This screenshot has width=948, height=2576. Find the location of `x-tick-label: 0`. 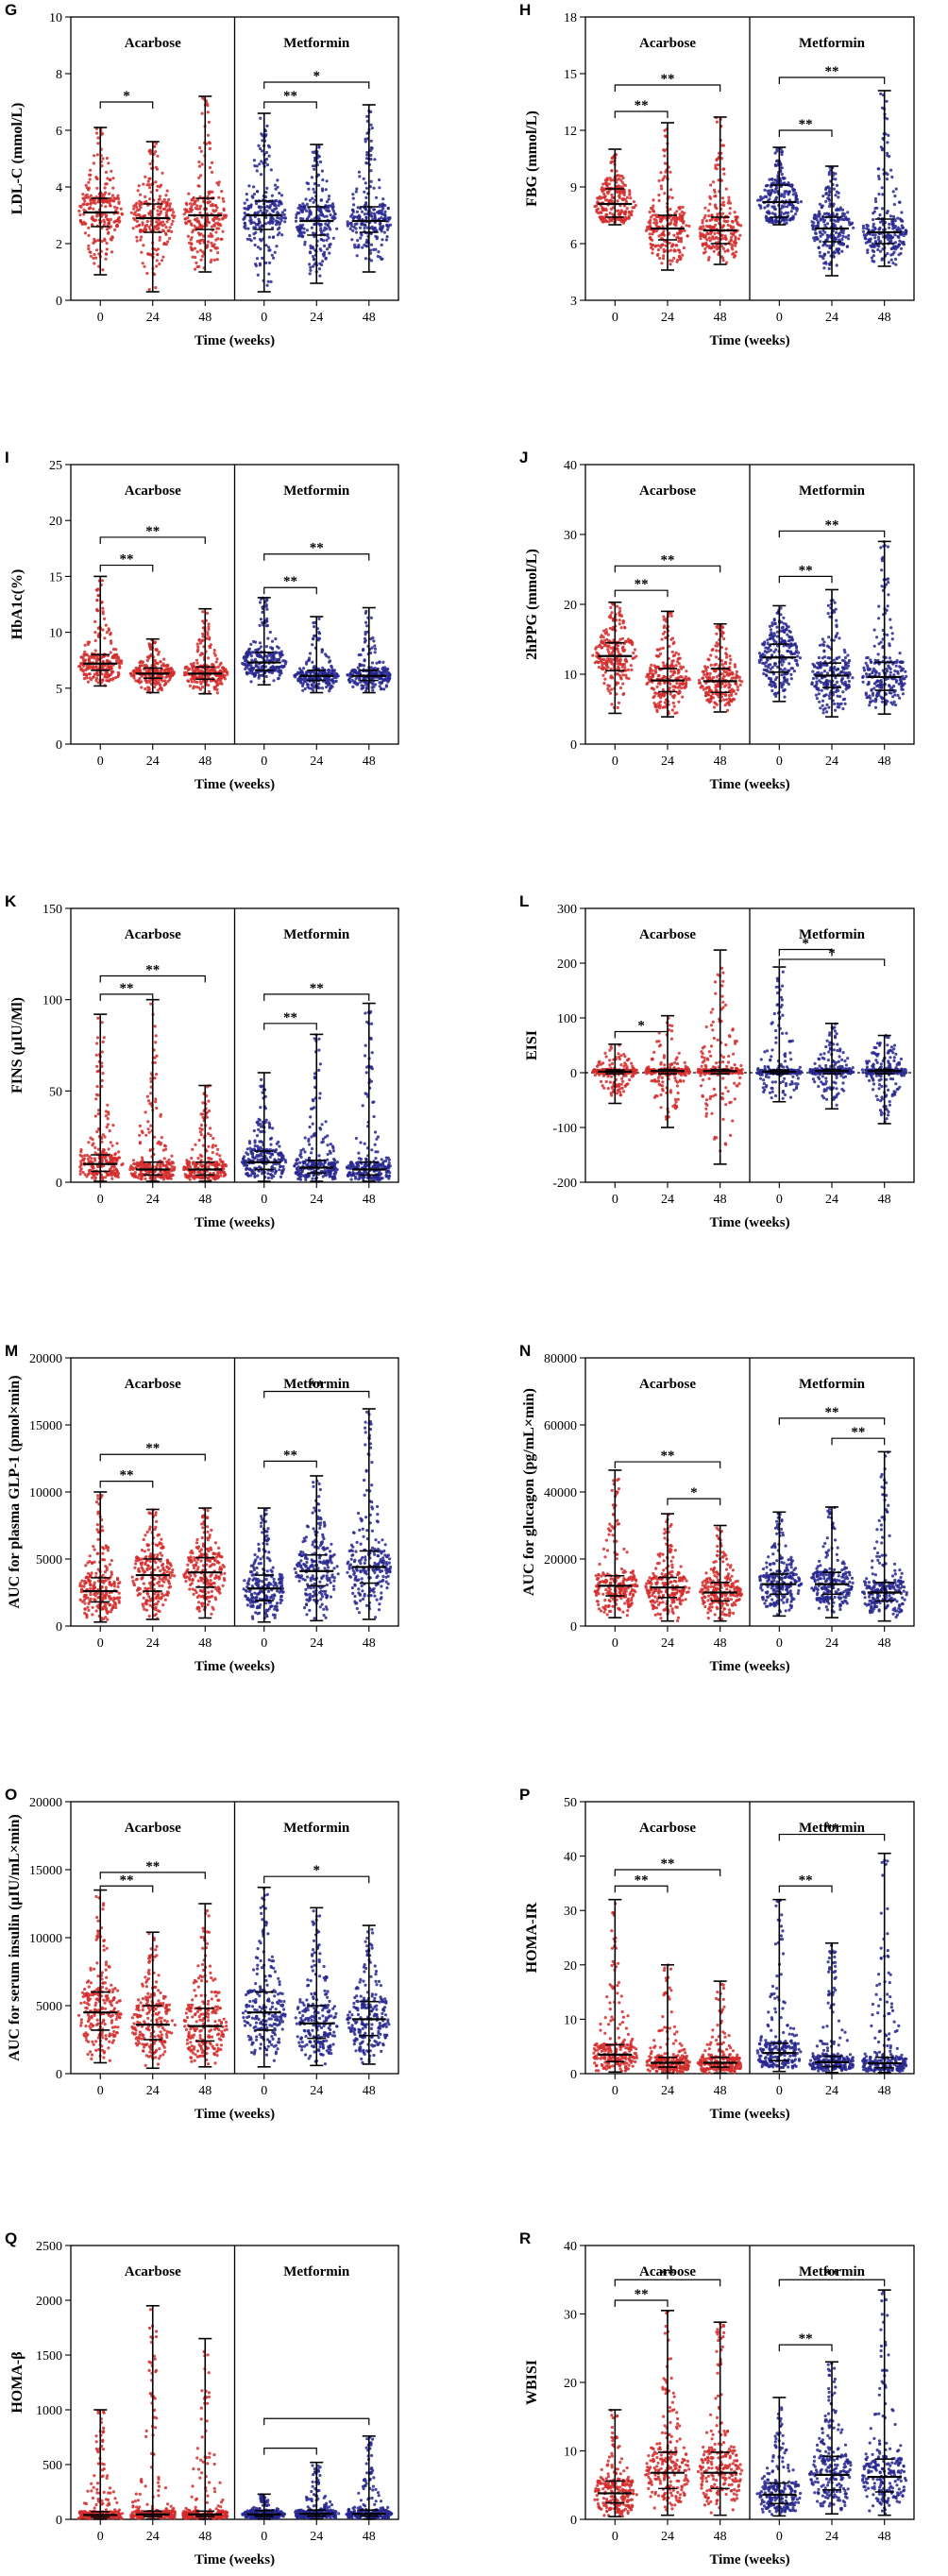

x-tick-label: 0 is located at coordinates (779, 318).